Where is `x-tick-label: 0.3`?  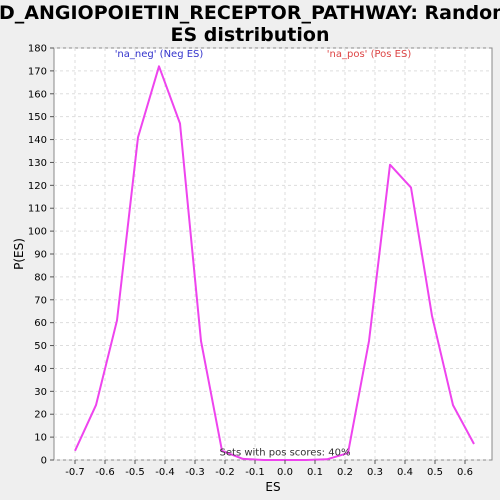 x-tick-label: 0.3 is located at coordinates (375, 472).